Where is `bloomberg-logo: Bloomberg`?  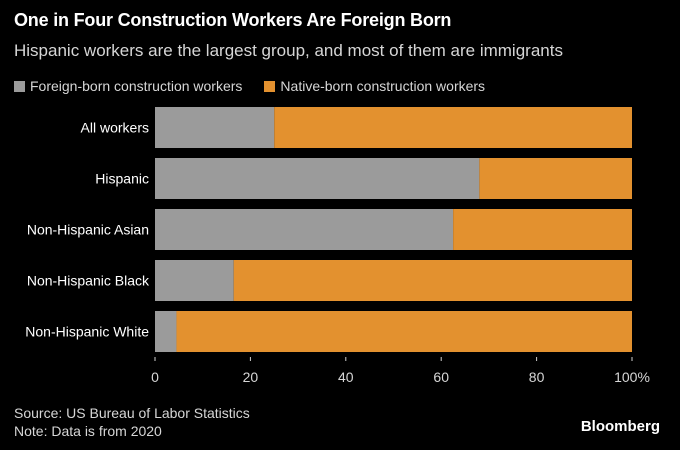
bloomberg-logo: Bloomberg is located at coordinates (620, 426).